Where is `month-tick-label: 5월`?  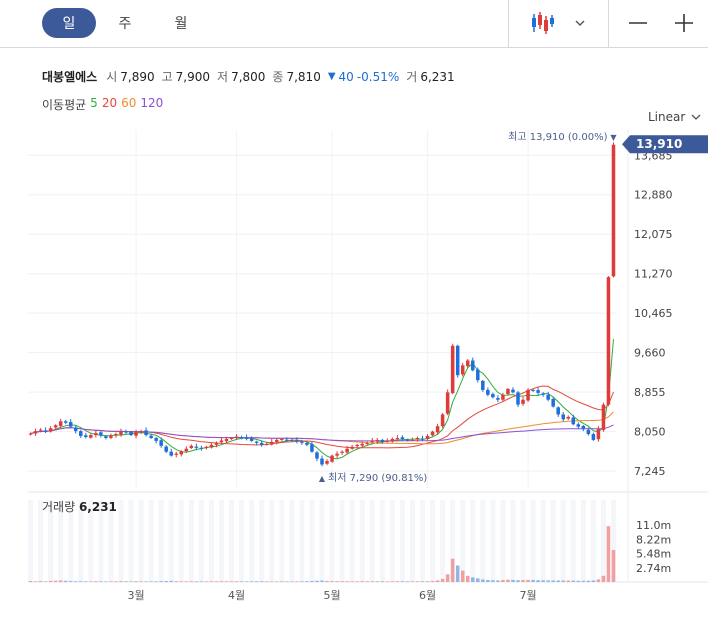
month-tick-label: 5월 is located at coordinates (331, 595).